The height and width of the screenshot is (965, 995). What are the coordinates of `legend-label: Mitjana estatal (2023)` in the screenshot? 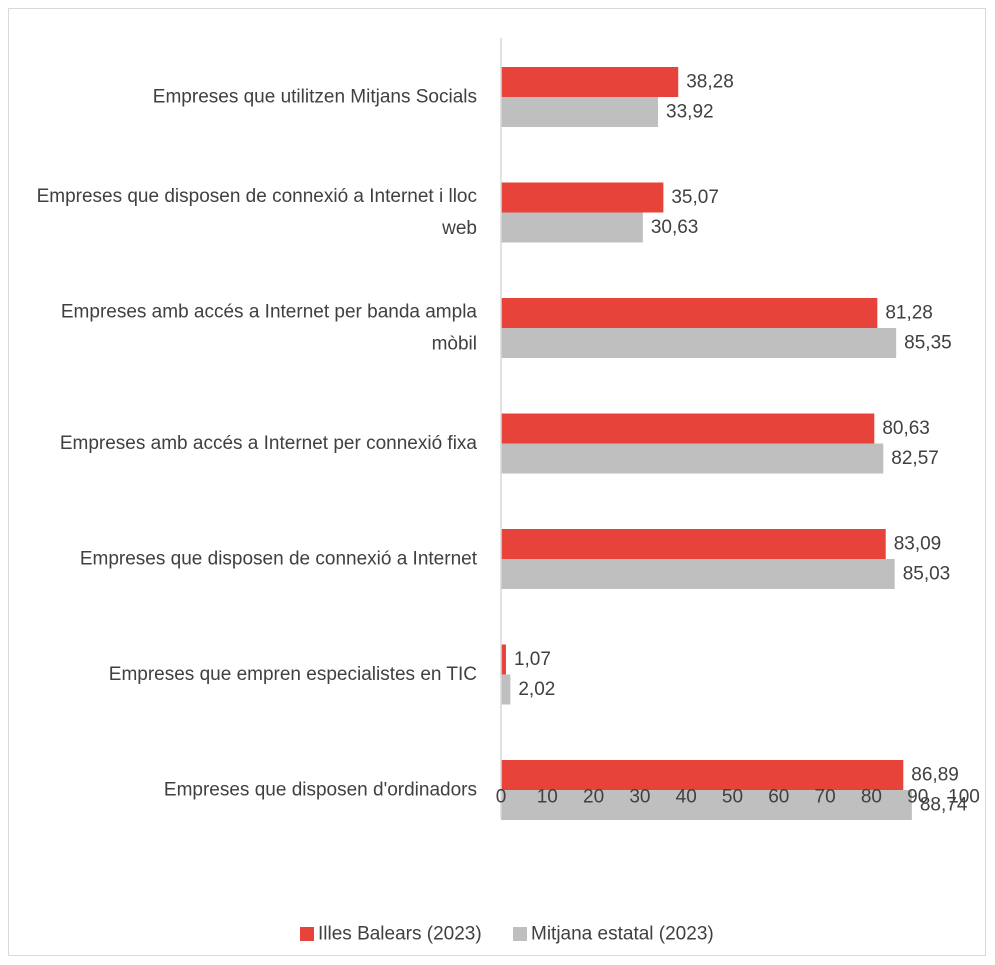 It's located at (622, 934).